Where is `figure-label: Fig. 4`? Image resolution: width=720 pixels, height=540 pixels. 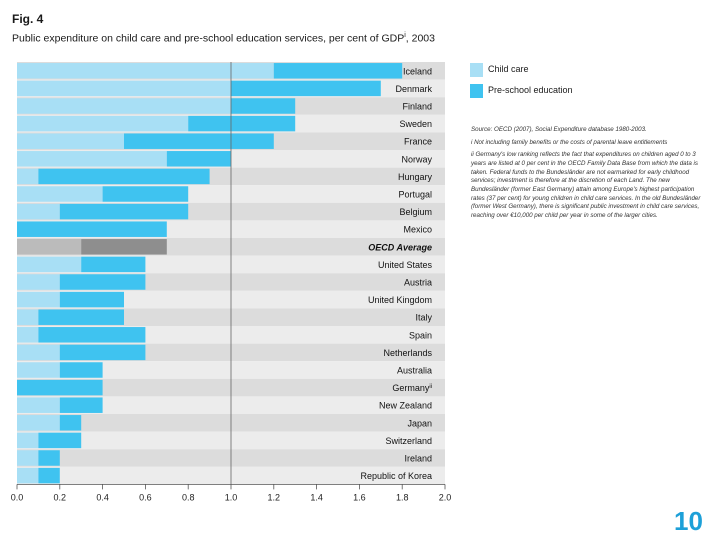
figure-label: Fig. 4 is located at coordinates (28, 19).